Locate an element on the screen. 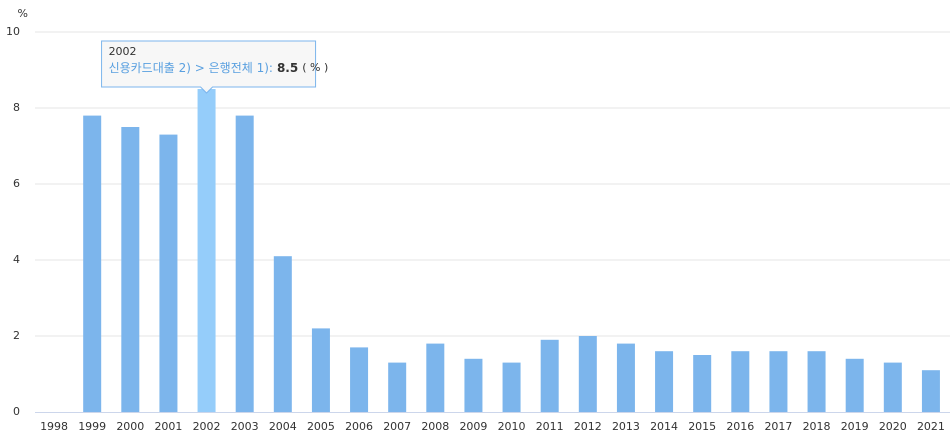 Image resolution: width=952 pixels, height=445 pixels. x-tick-label: 2018 is located at coordinates (817, 426).